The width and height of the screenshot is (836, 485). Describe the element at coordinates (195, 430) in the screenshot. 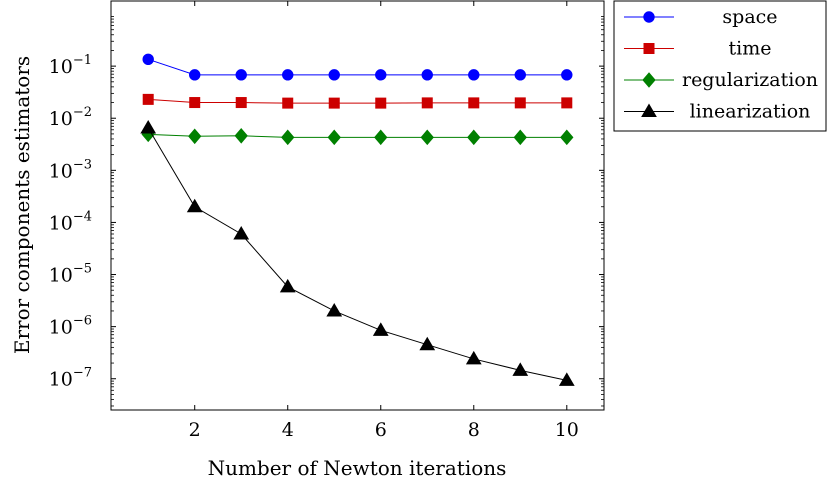

I see `x-tick-label: 2` at that location.